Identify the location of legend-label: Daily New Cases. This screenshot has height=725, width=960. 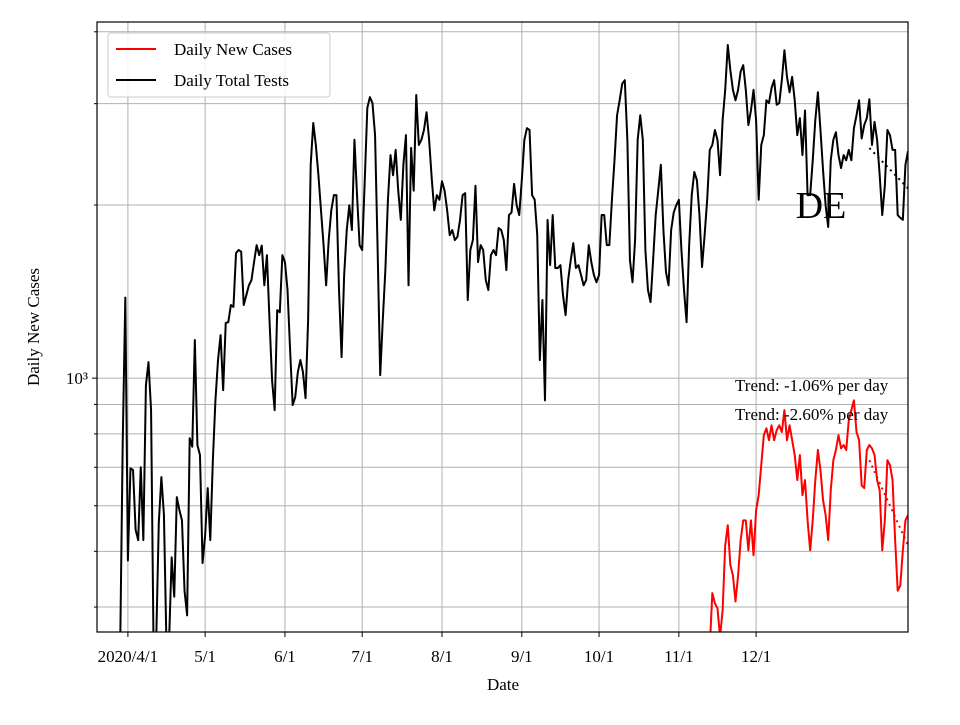
(233, 49).